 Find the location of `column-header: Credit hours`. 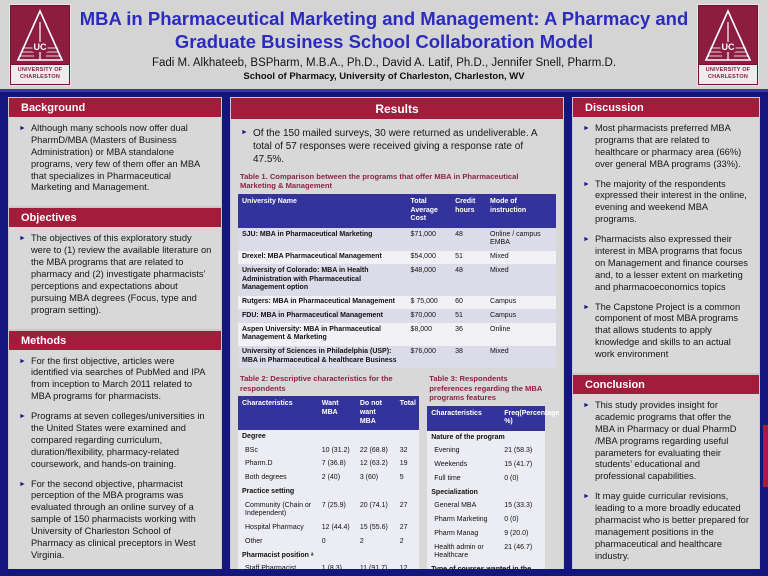

column-header: Credit hours is located at coordinates (469, 211).